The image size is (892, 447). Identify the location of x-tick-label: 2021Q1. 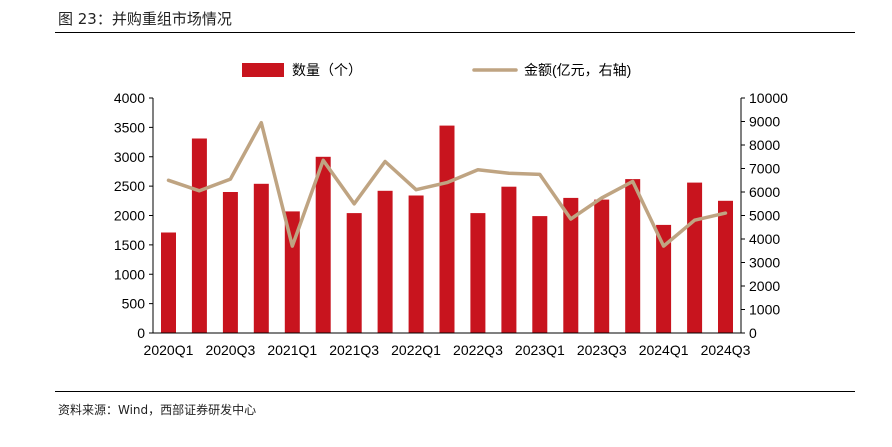
(292, 350).